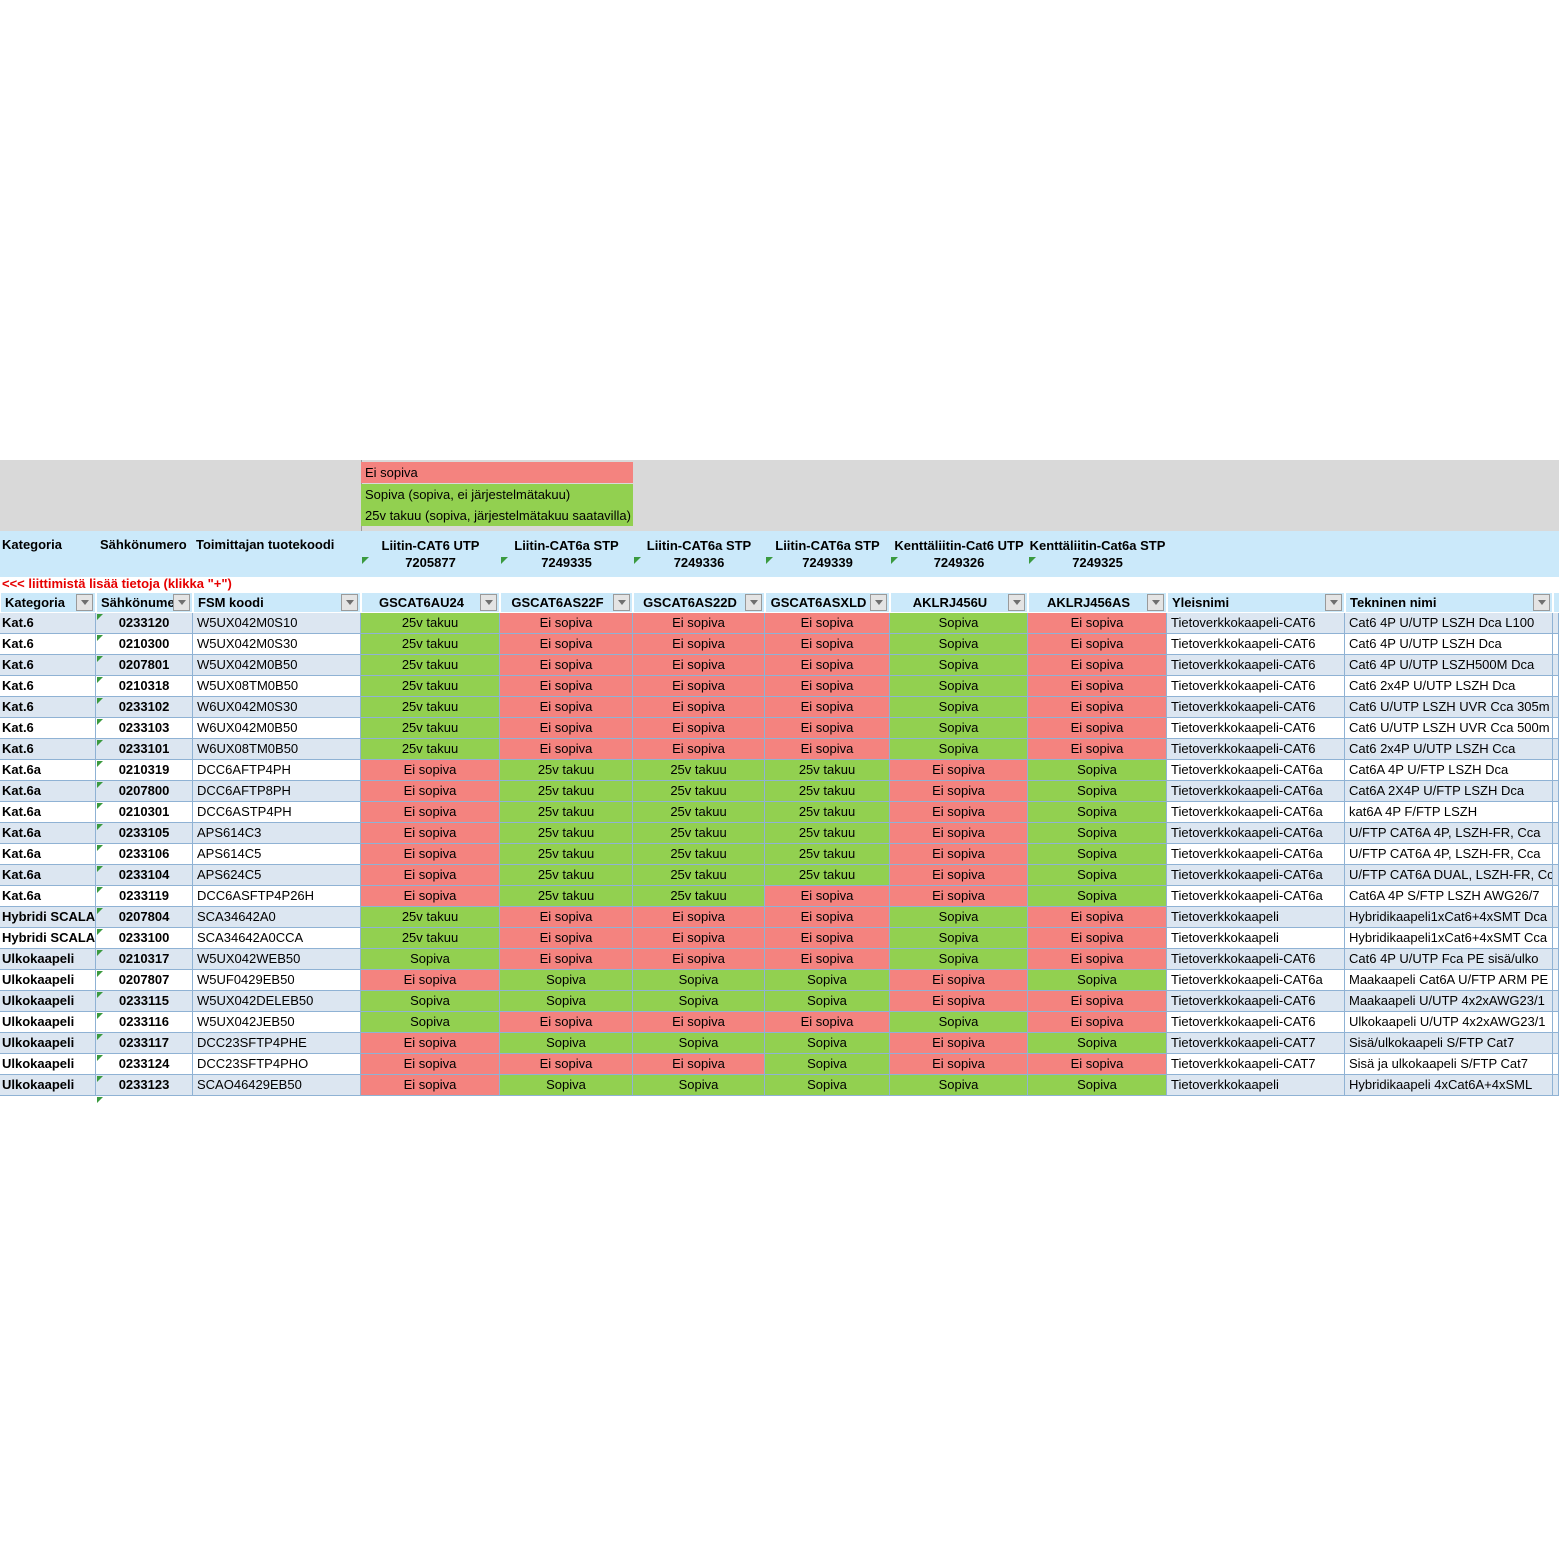  I want to click on cell-tekninen_nimi: Cat6 2x4P U/UTP LSZH Dca, so click(1449, 686).